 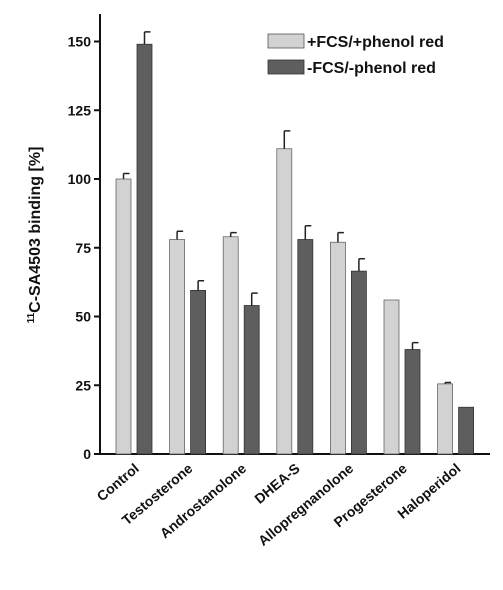 I want to click on y-axis-title-superscript: 11, so click(x=31, y=317).